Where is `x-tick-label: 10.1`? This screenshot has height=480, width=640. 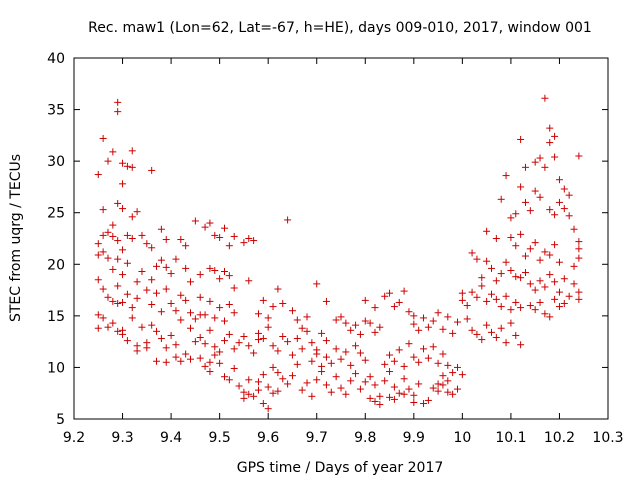 x-tick-label: 10.1 is located at coordinates (510, 438).